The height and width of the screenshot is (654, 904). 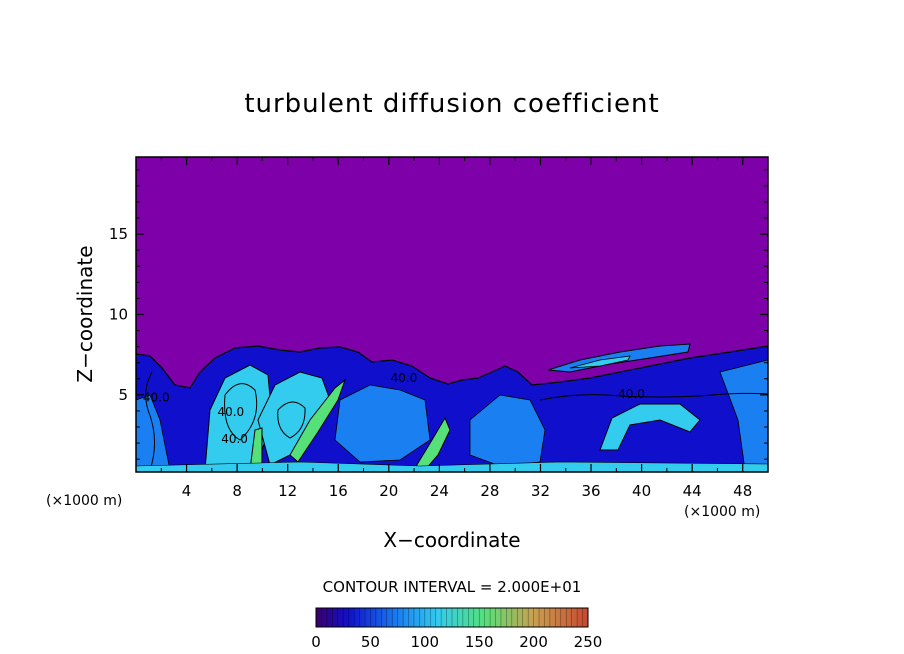 I want to click on x-tick-label: 36, so click(x=590, y=491).